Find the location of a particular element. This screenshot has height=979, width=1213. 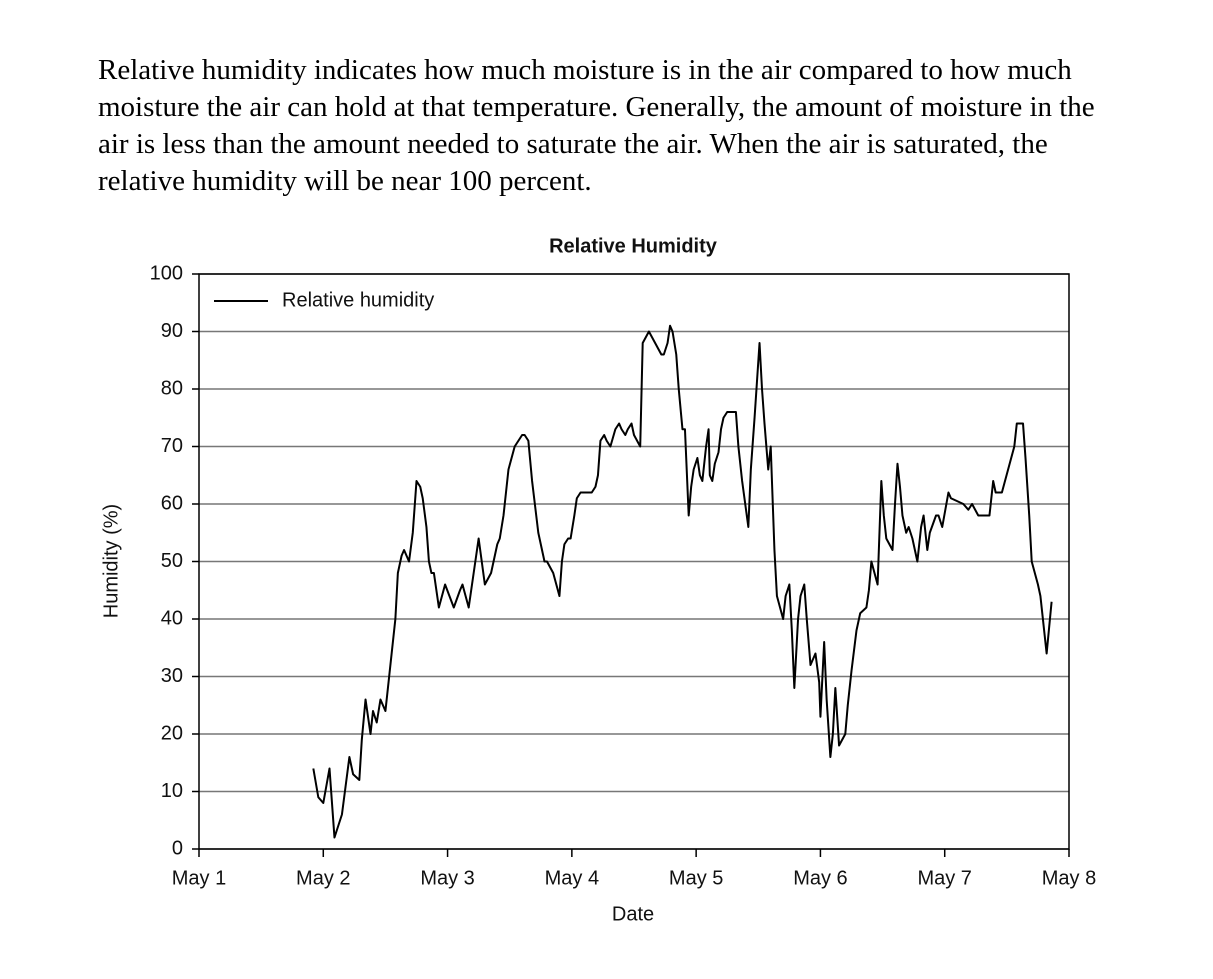

y-tick-label: 90 is located at coordinates (172, 331).